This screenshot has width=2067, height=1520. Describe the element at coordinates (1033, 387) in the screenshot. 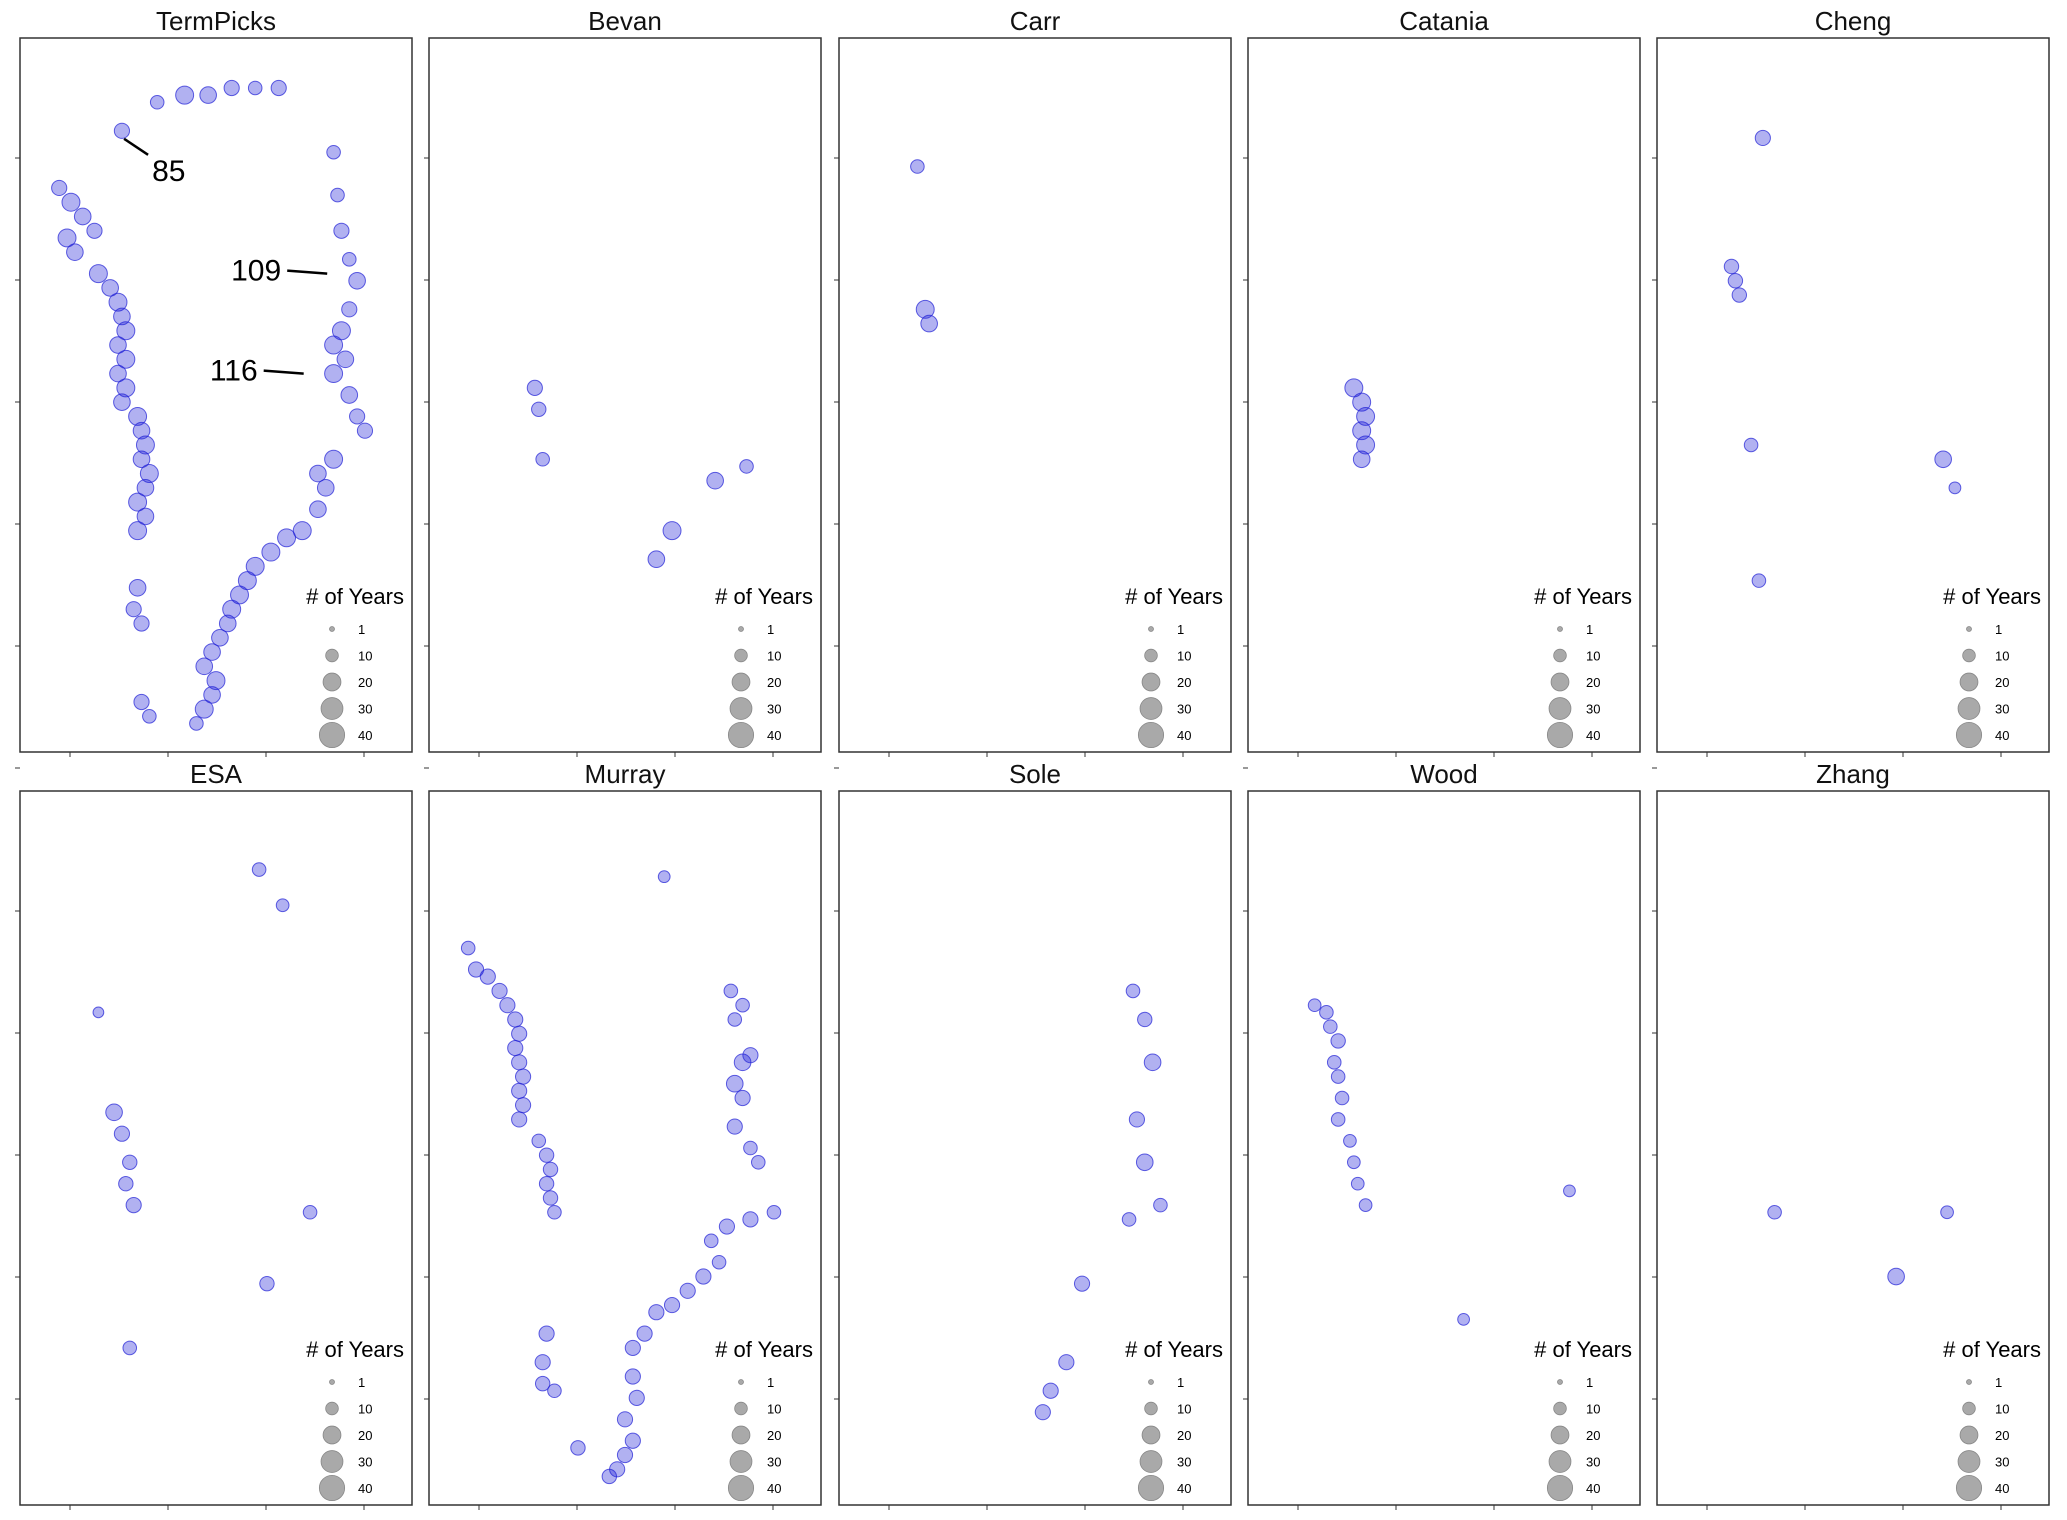

I see `map-panel-carr: Carr # of Years 1 10 20 30 40` at that location.